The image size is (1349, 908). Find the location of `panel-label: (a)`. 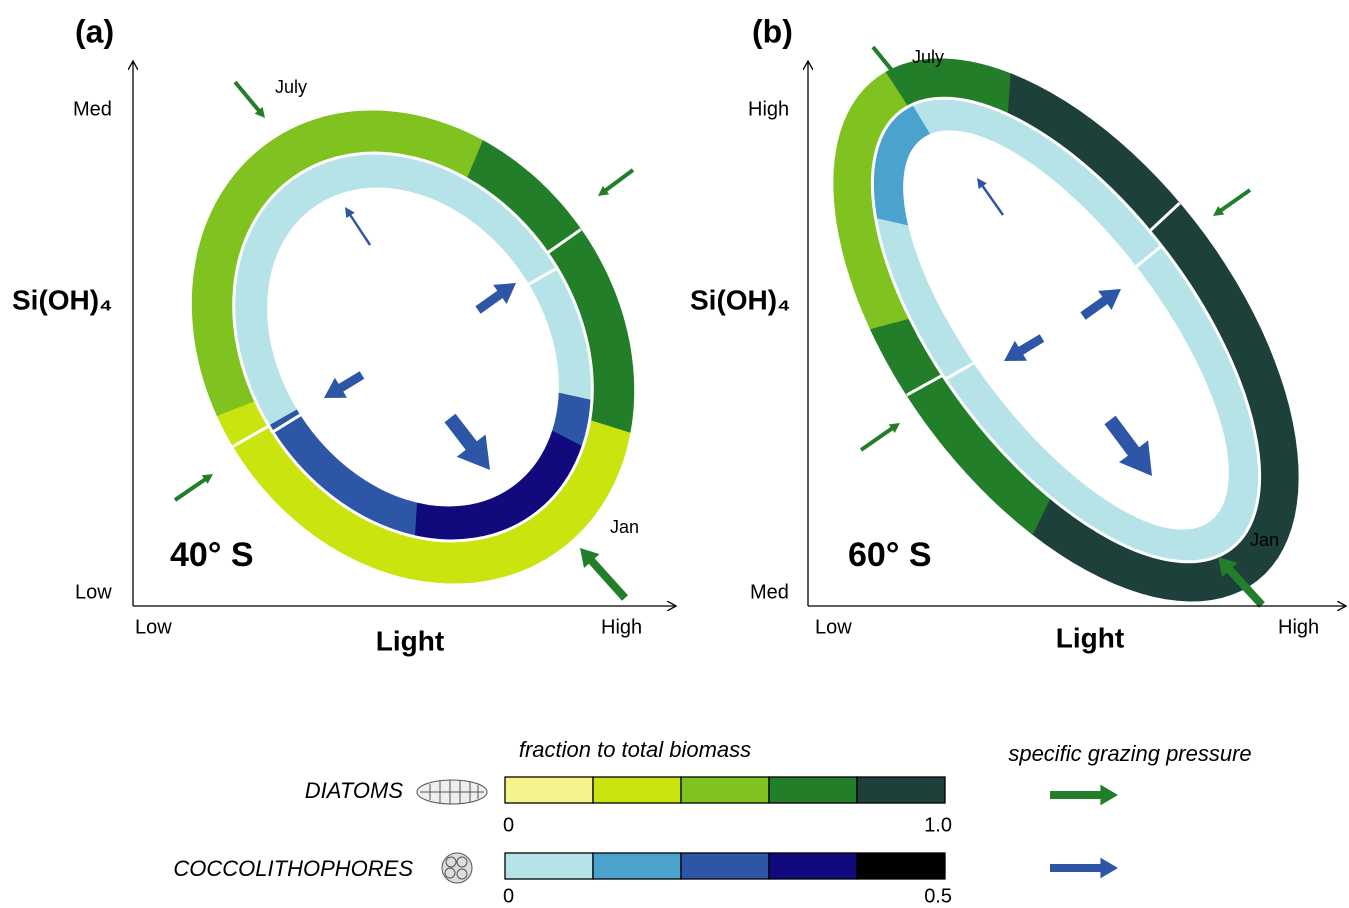

panel-label: (a) is located at coordinates (94, 31).